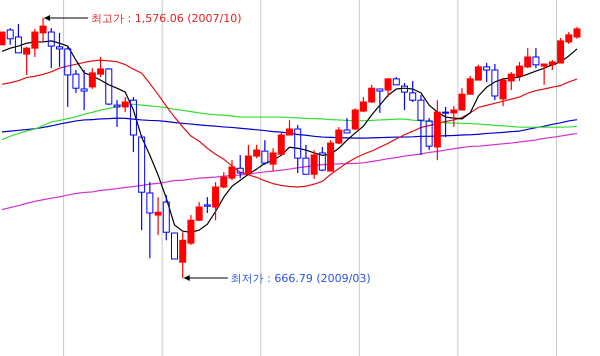 The image size is (600, 356). Describe the element at coordinates (166, 18) in the screenshot. I see `annotation: 최고가 : 1,576.06 (2007/10)` at that location.